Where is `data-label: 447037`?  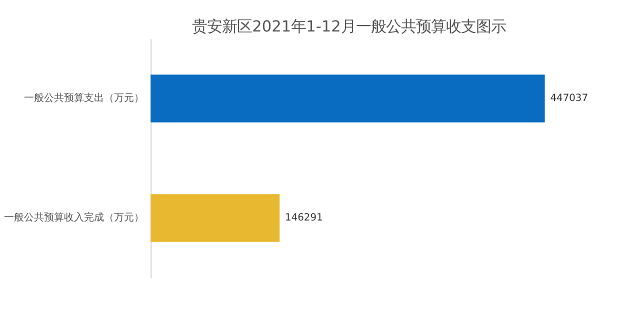
data-label: 447037 is located at coordinates (569, 98).